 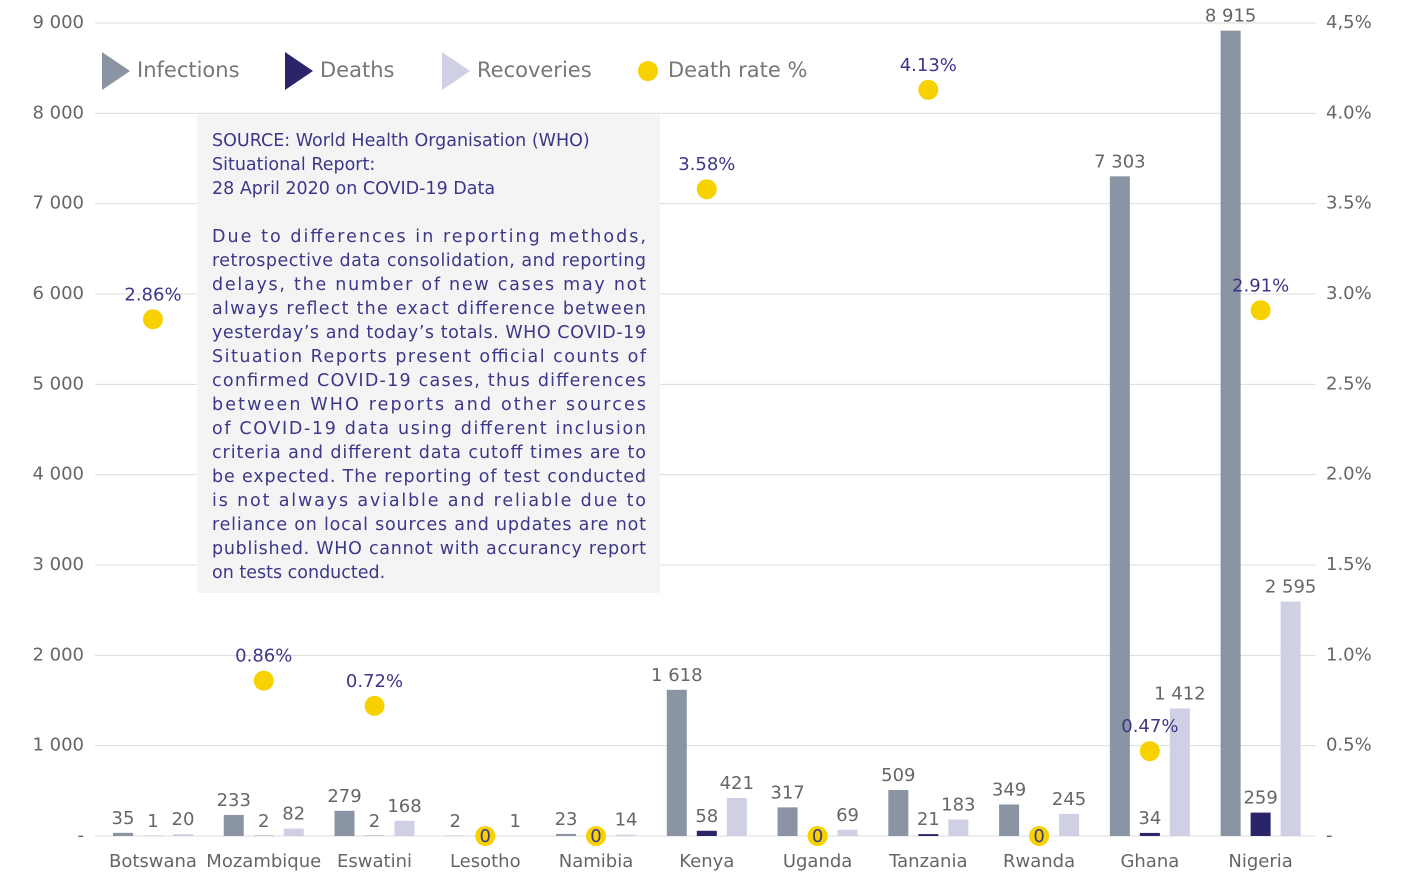 What do you see at coordinates (958, 804) in the screenshot?
I see `bar-value-label: 183` at bounding box center [958, 804].